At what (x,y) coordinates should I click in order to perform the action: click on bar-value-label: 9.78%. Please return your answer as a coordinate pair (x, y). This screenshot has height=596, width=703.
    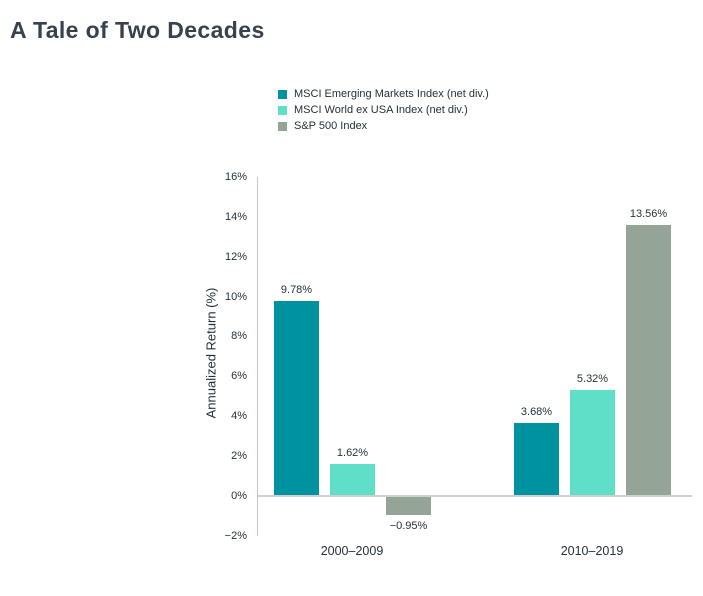
    Looking at the image, I should click on (296, 290).